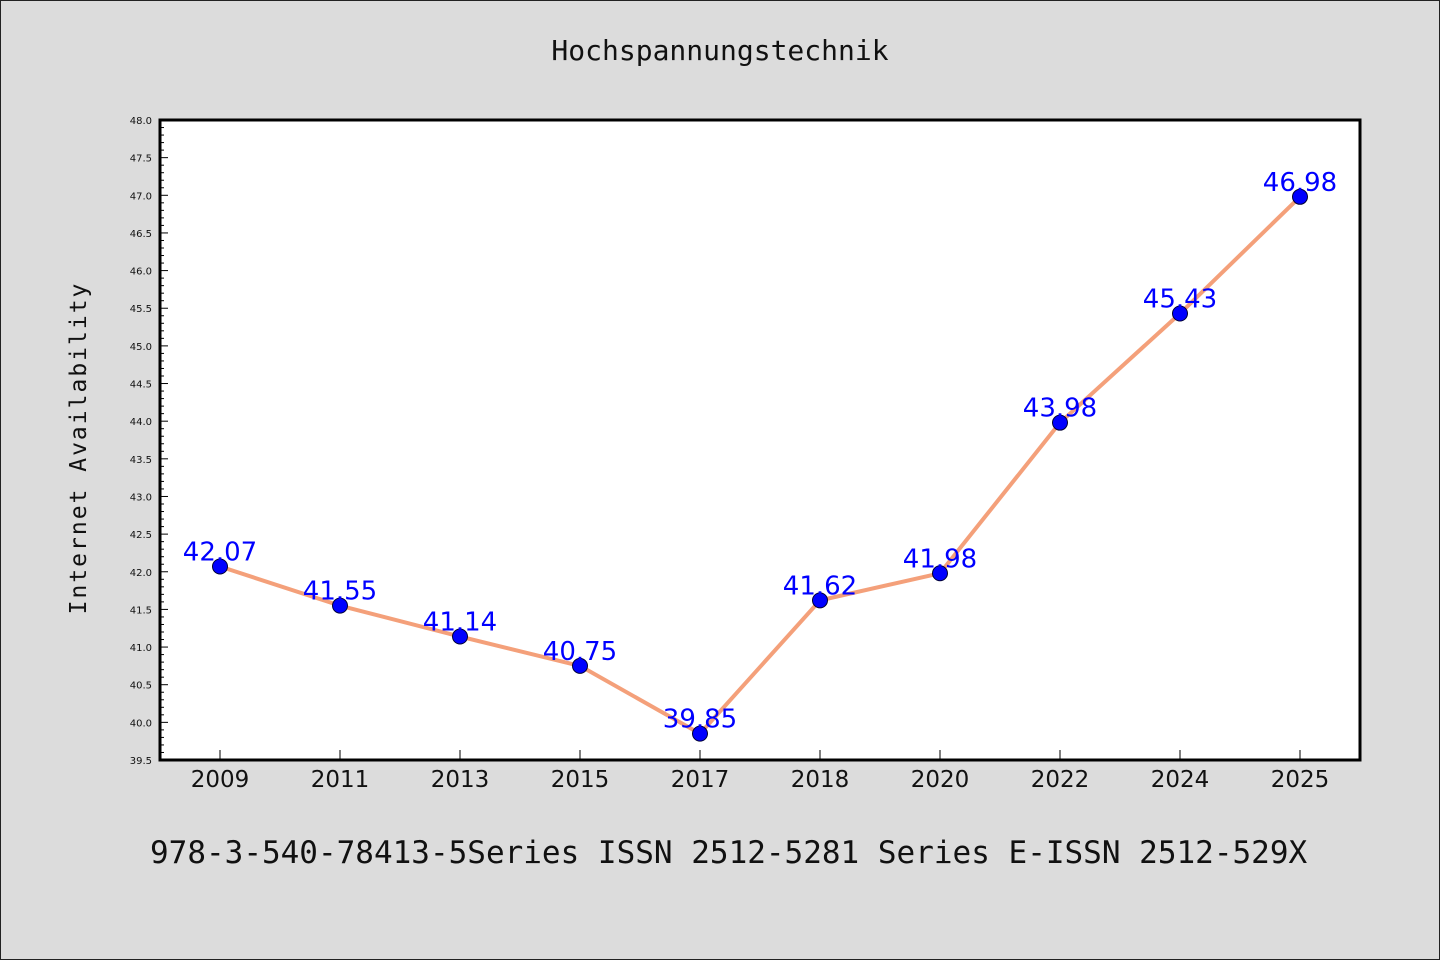  Describe the element at coordinates (141, 460) in the screenshot. I see `y-tick-label: 43.5` at that location.